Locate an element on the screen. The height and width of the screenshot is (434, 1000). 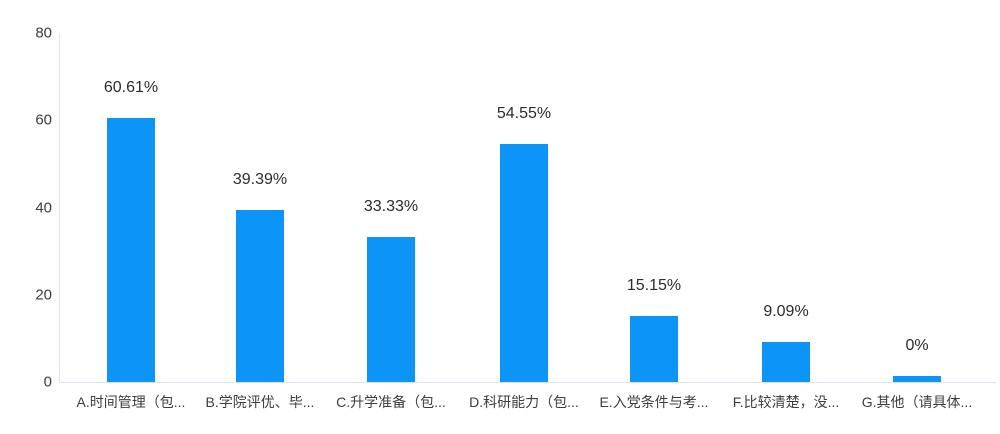
bar-group: 60.61% is located at coordinates (131, 202).